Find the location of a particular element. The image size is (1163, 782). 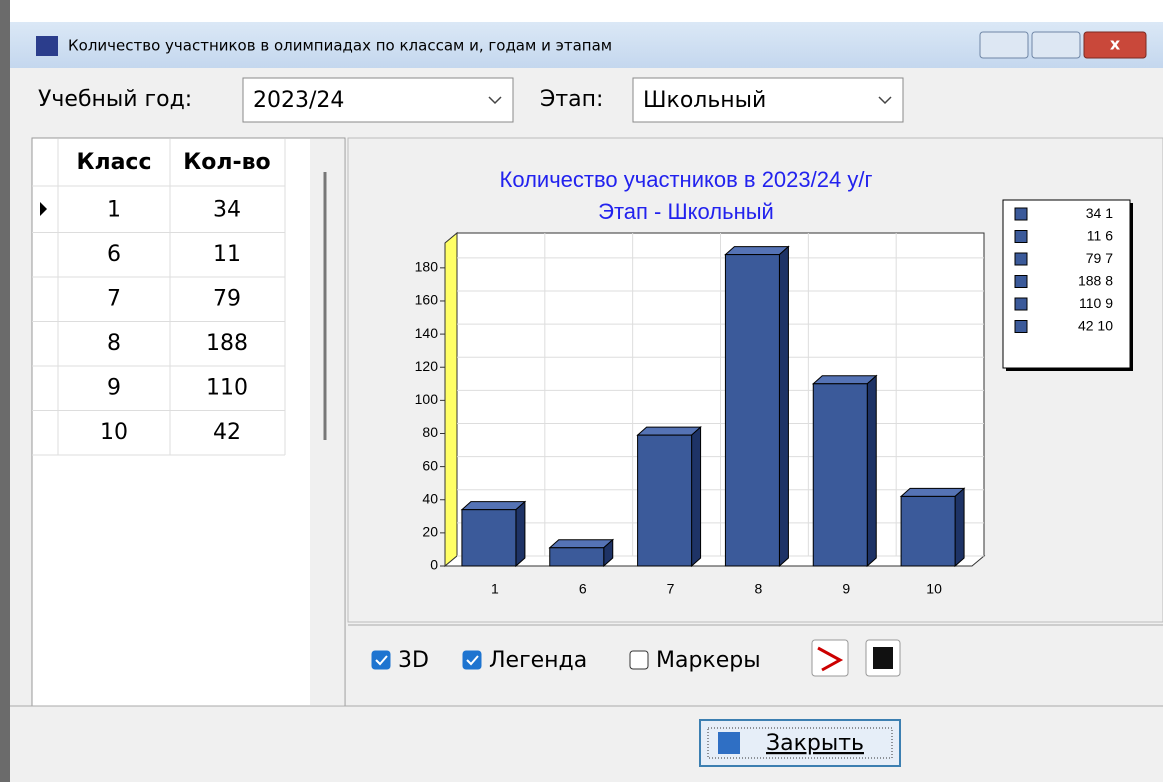

checkbox-label: Маркеры is located at coordinates (708, 660).